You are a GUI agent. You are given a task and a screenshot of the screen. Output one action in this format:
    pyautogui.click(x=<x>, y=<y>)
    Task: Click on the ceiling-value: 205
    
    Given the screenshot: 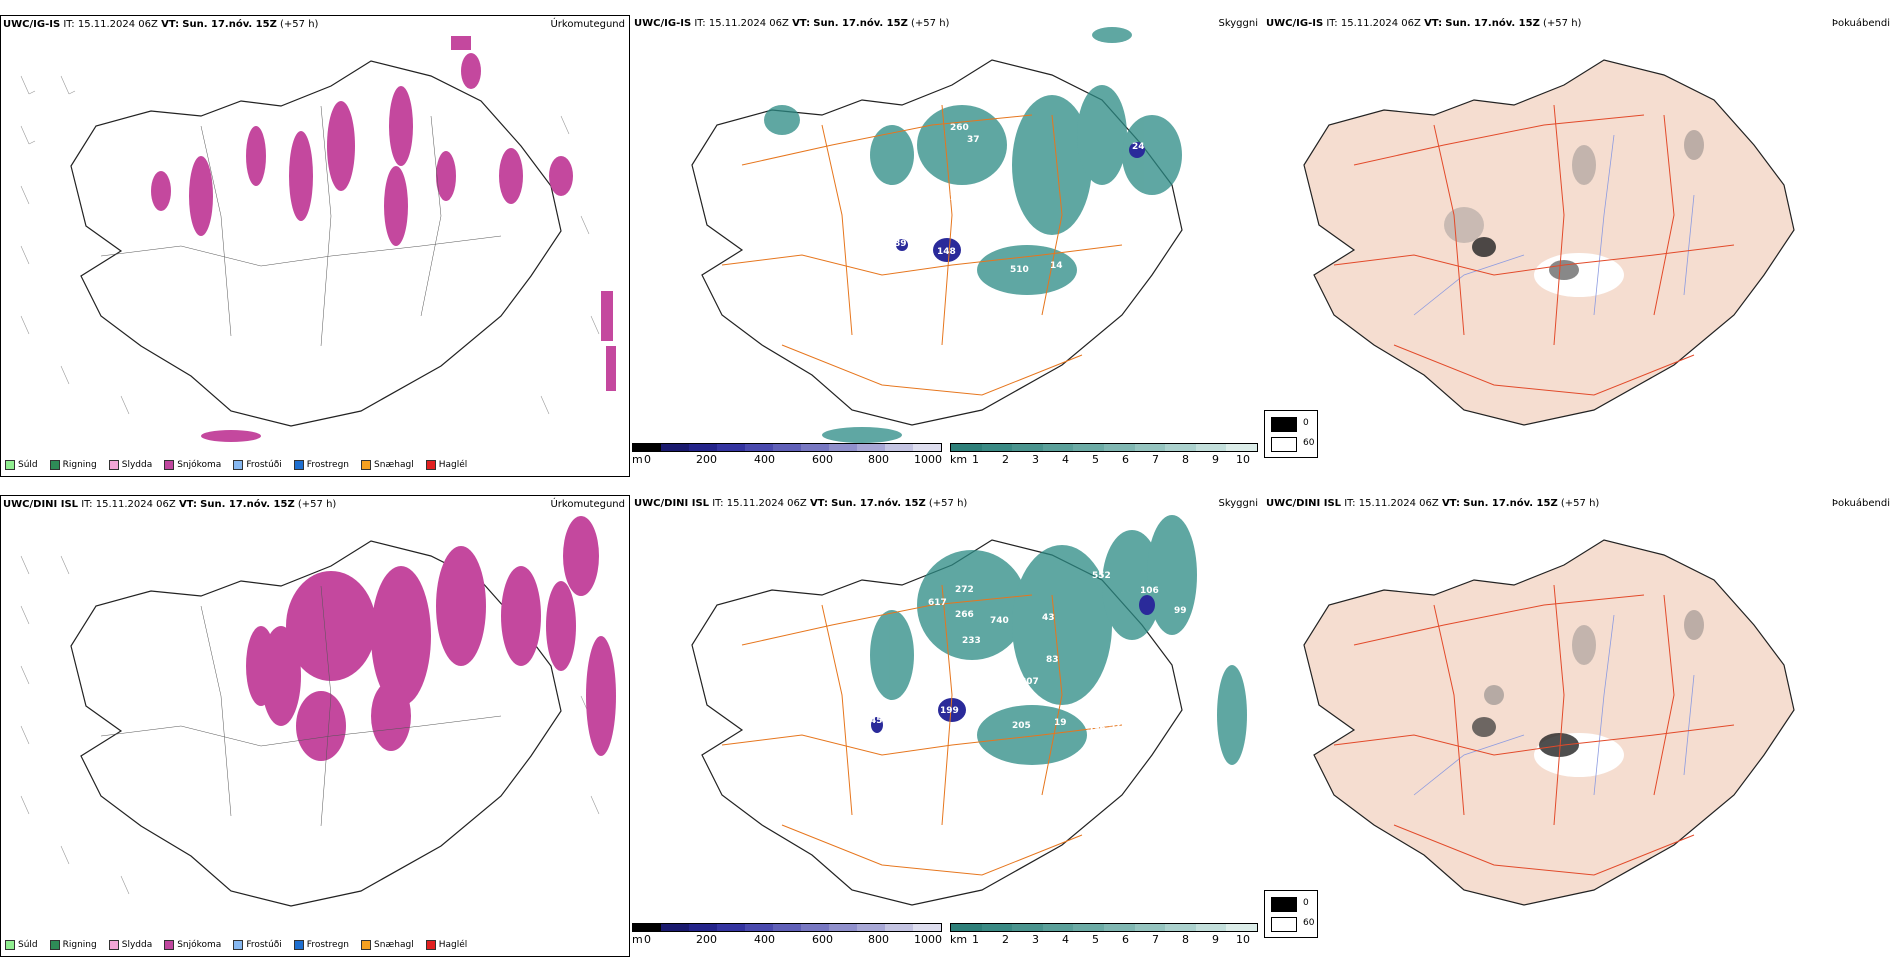 What is the action you would take?
    pyautogui.click(x=1021, y=726)
    